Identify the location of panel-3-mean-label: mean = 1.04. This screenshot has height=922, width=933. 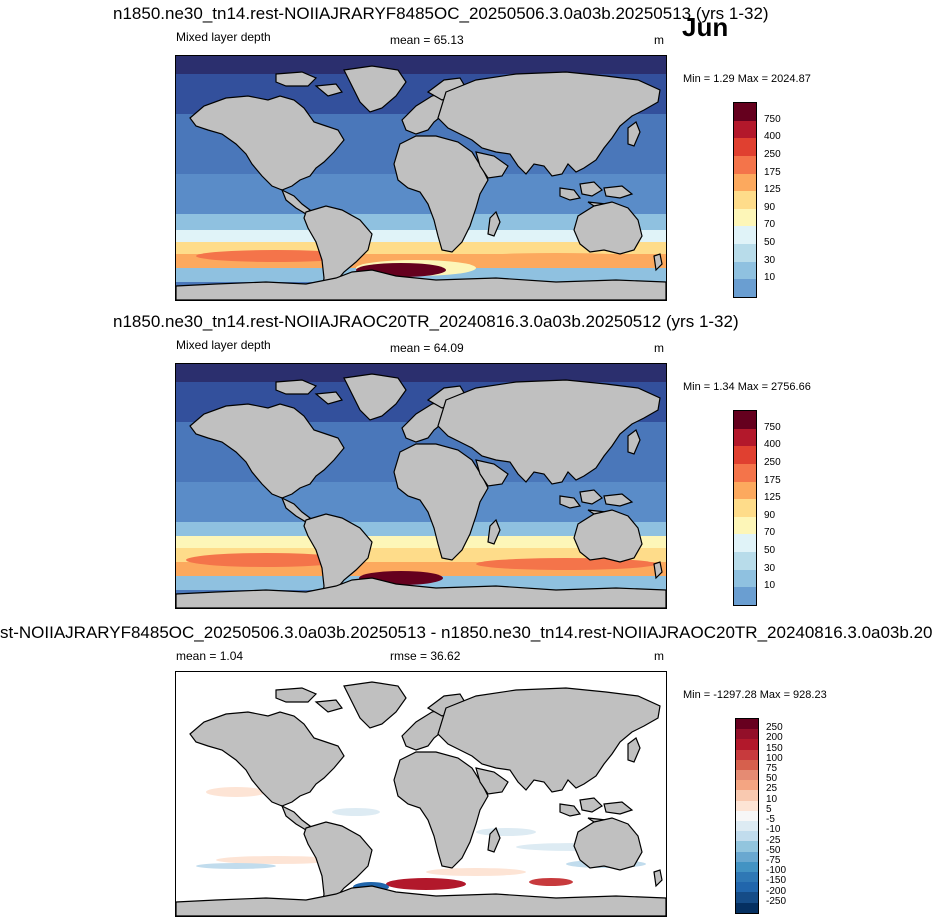
(210, 656).